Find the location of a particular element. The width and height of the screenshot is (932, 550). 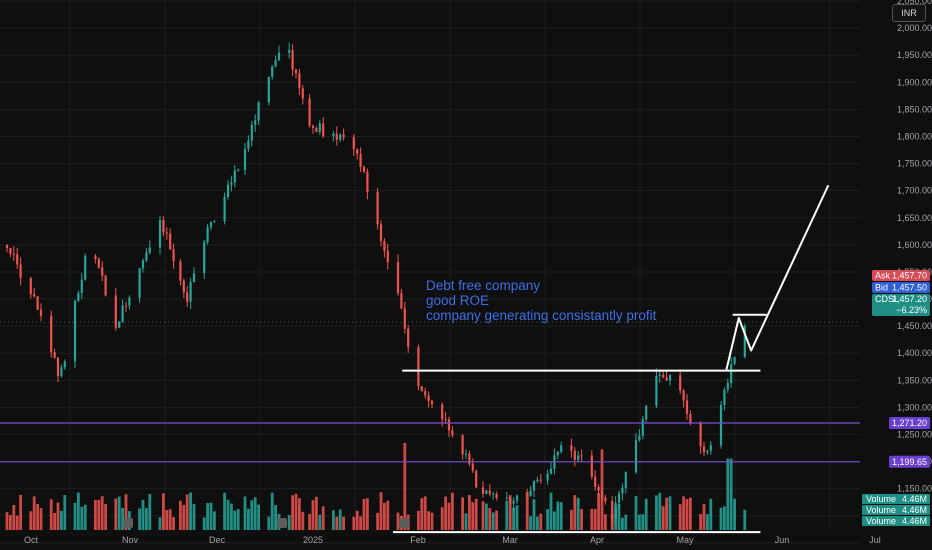

x-axis-label: Oct is located at coordinates (31, 540).